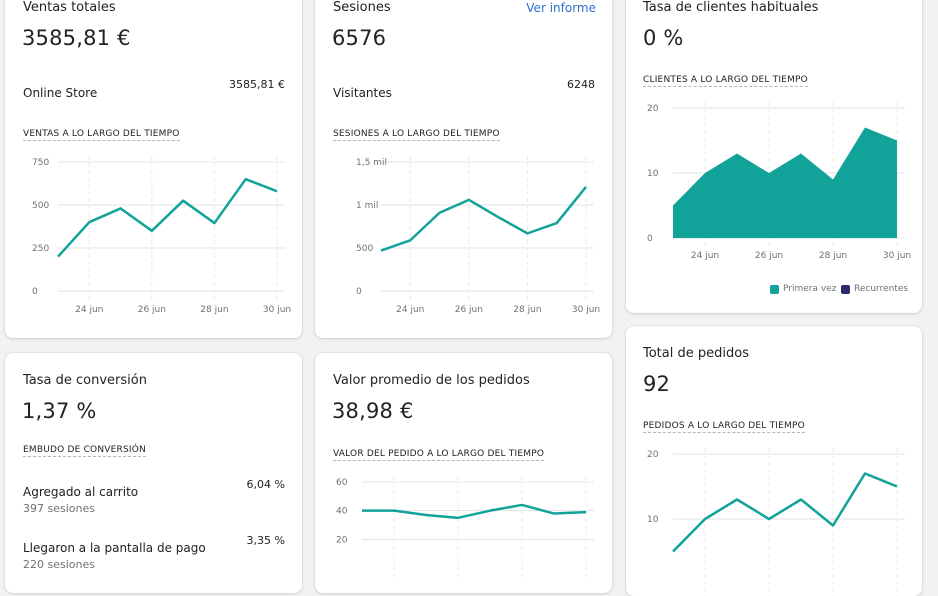 The height and width of the screenshot is (596, 938). Describe the element at coordinates (59, 564) in the screenshot. I see `funnel-step-sessions: 220 sesiones` at that location.